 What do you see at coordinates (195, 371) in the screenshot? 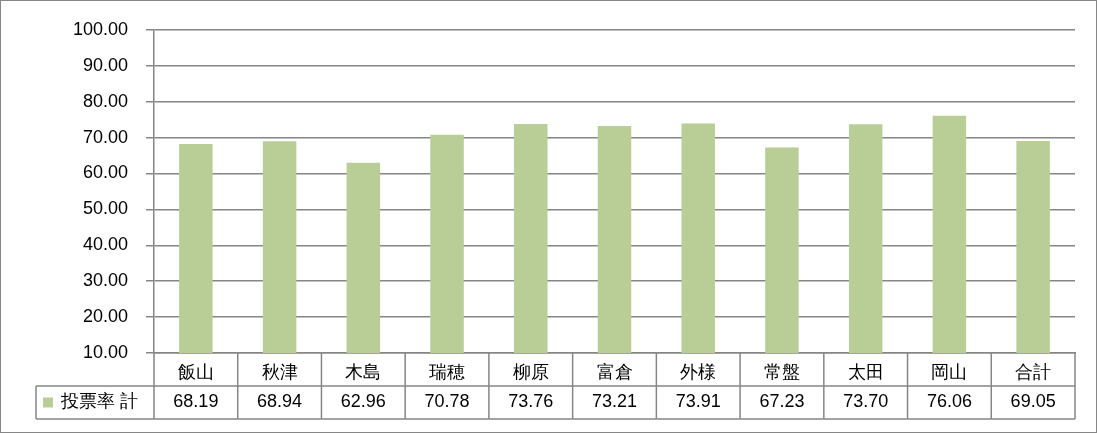
I see `x-tick-label: 飯山` at bounding box center [195, 371].